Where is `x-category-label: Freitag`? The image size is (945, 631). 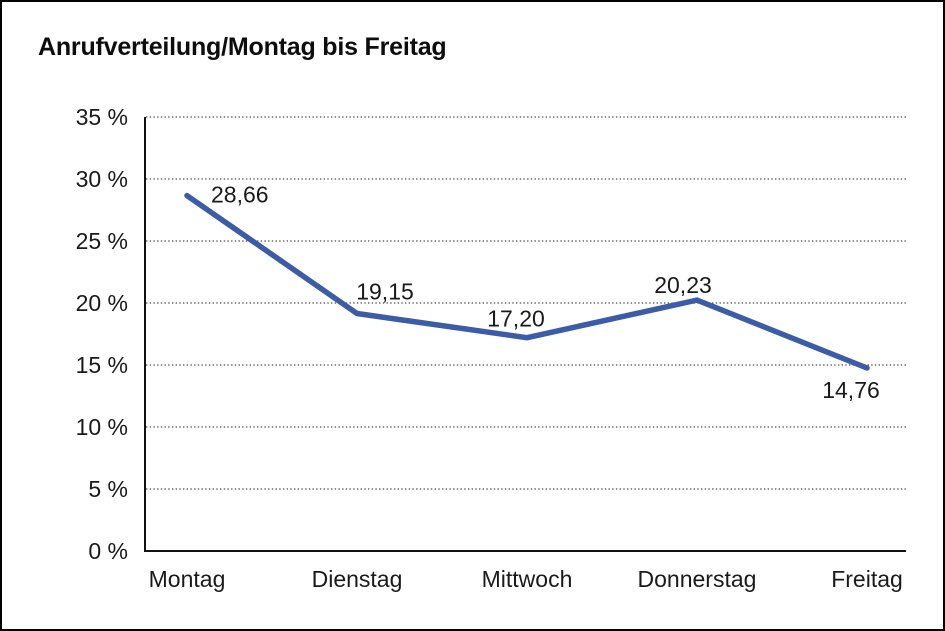 x-category-label: Freitag is located at coordinates (867, 579).